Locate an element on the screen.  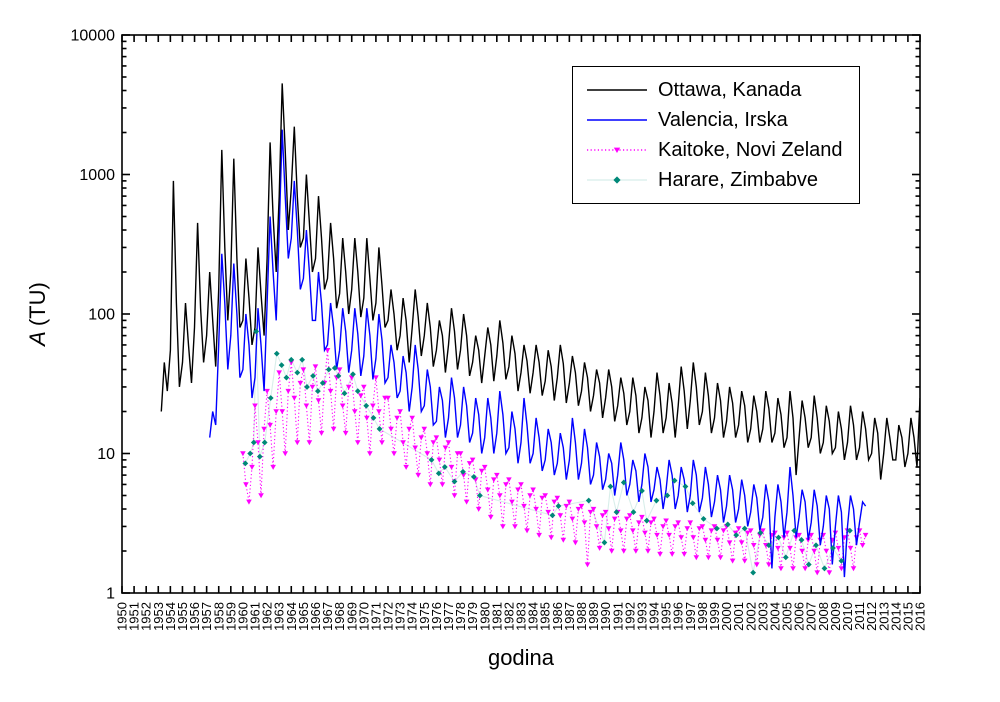
y-axis-title-unit: (TU) is located at coordinates (37, 304).